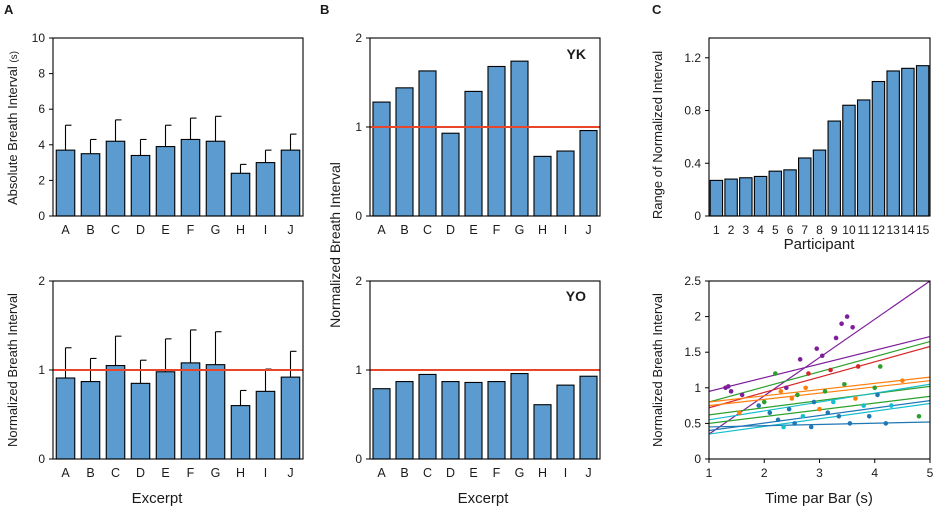  I want to click on x-tick-label: 13, so click(893, 230).